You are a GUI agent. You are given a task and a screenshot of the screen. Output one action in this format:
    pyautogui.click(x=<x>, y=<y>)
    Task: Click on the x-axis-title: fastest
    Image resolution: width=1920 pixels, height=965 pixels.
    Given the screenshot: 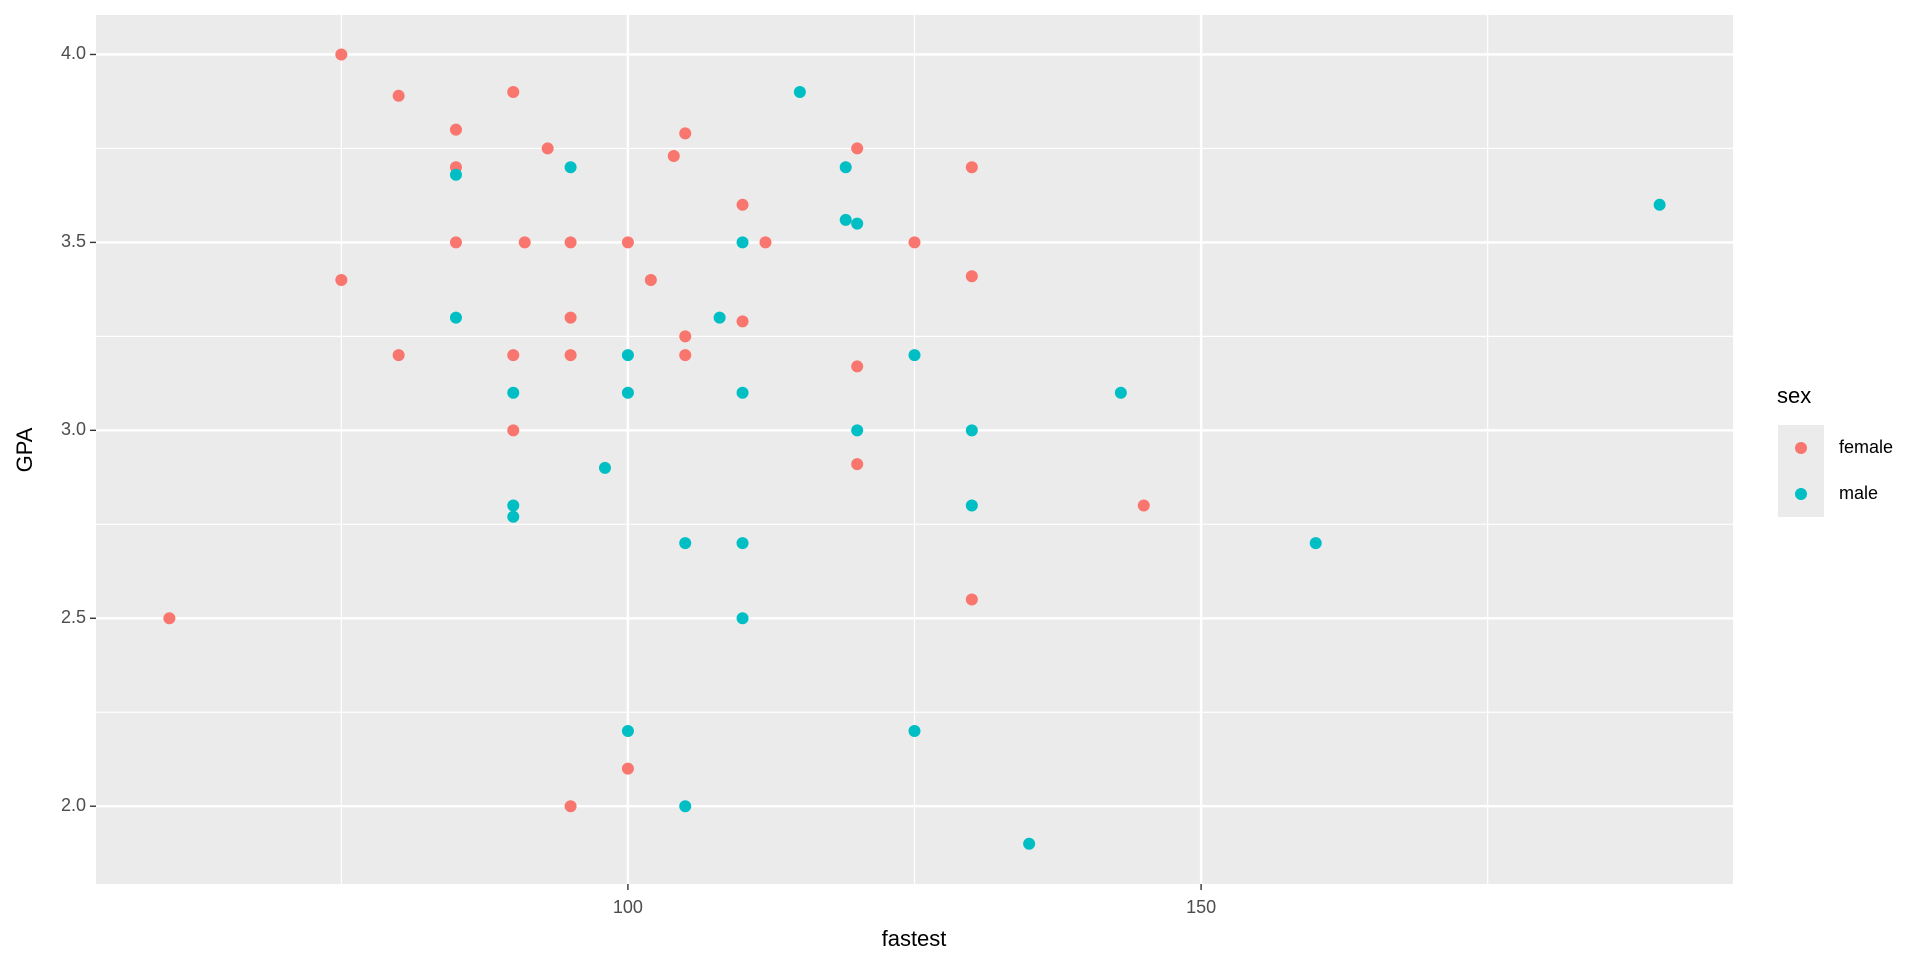 What is the action you would take?
    pyautogui.click(x=914, y=938)
    